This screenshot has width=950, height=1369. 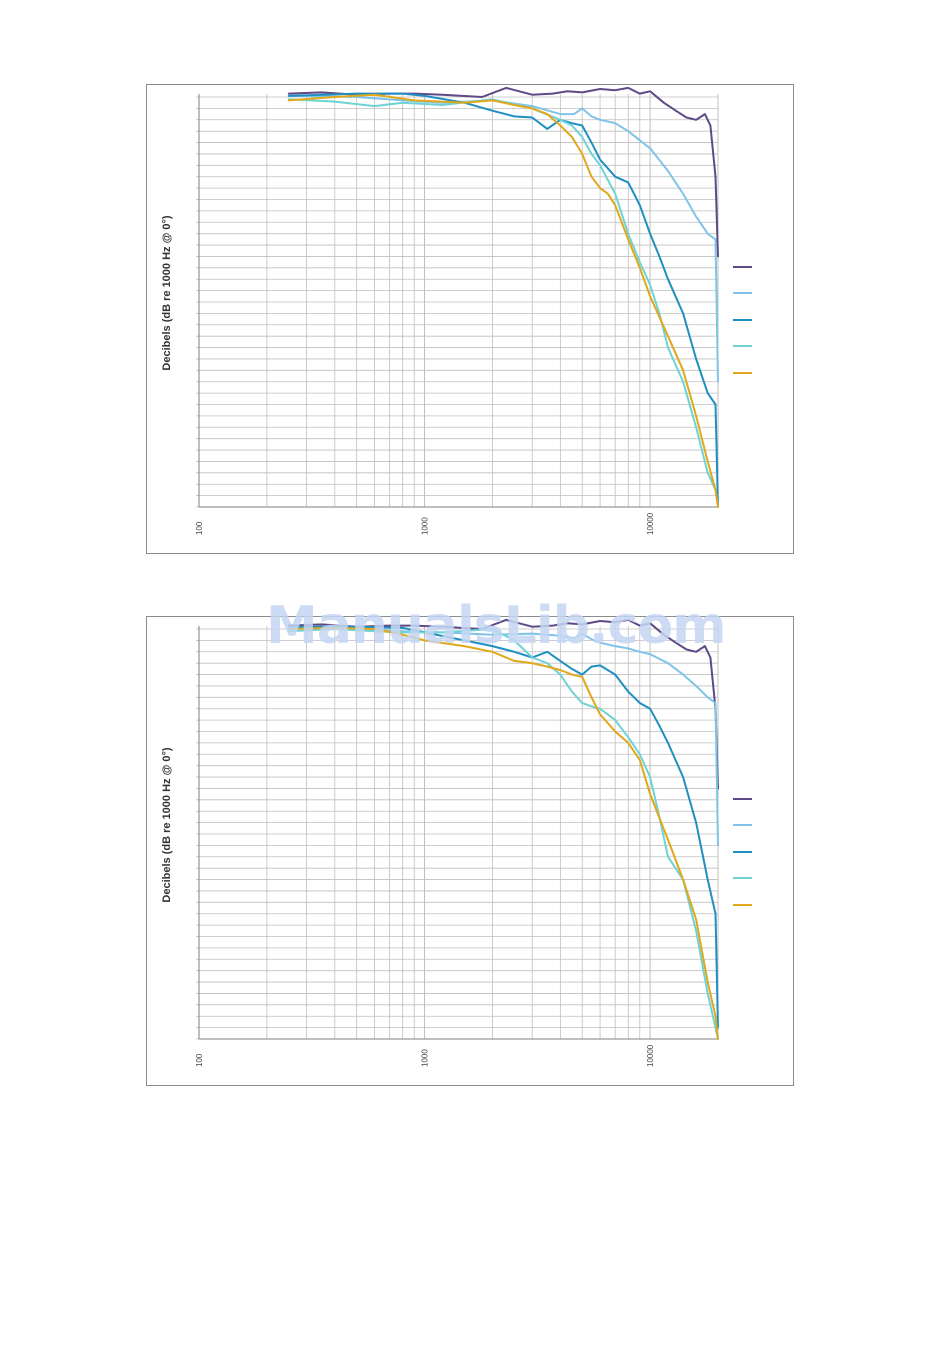 What do you see at coordinates (496, 626) in the screenshot?
I see `watermark-text: ManualsLib.com` at bounding box center [496, 626].